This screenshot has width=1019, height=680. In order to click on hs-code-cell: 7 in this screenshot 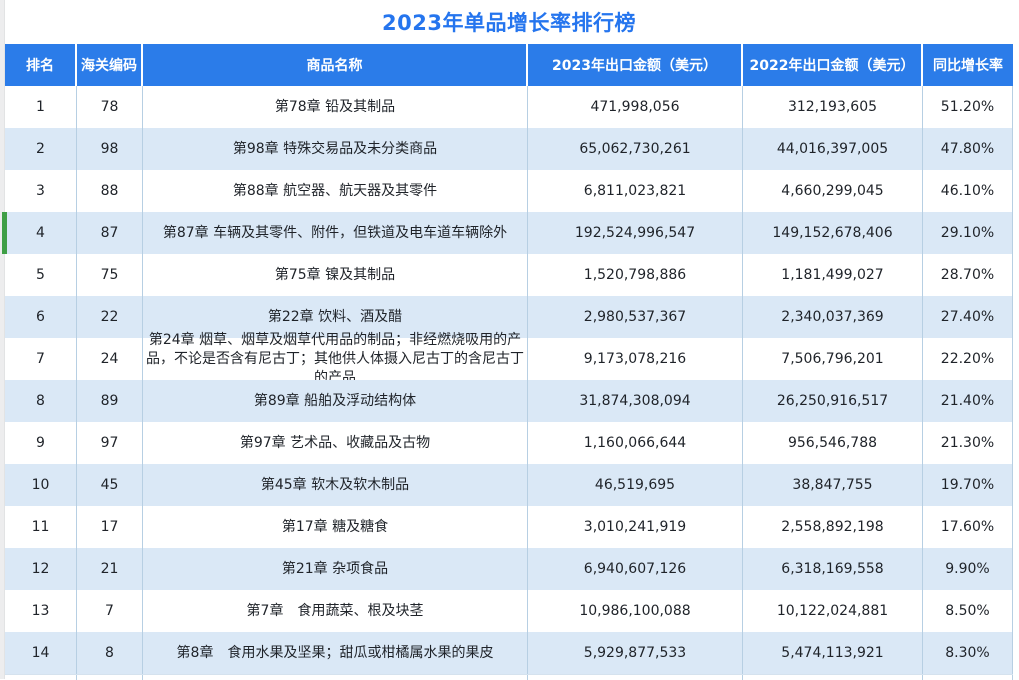, I will do `click(110, 611)`.